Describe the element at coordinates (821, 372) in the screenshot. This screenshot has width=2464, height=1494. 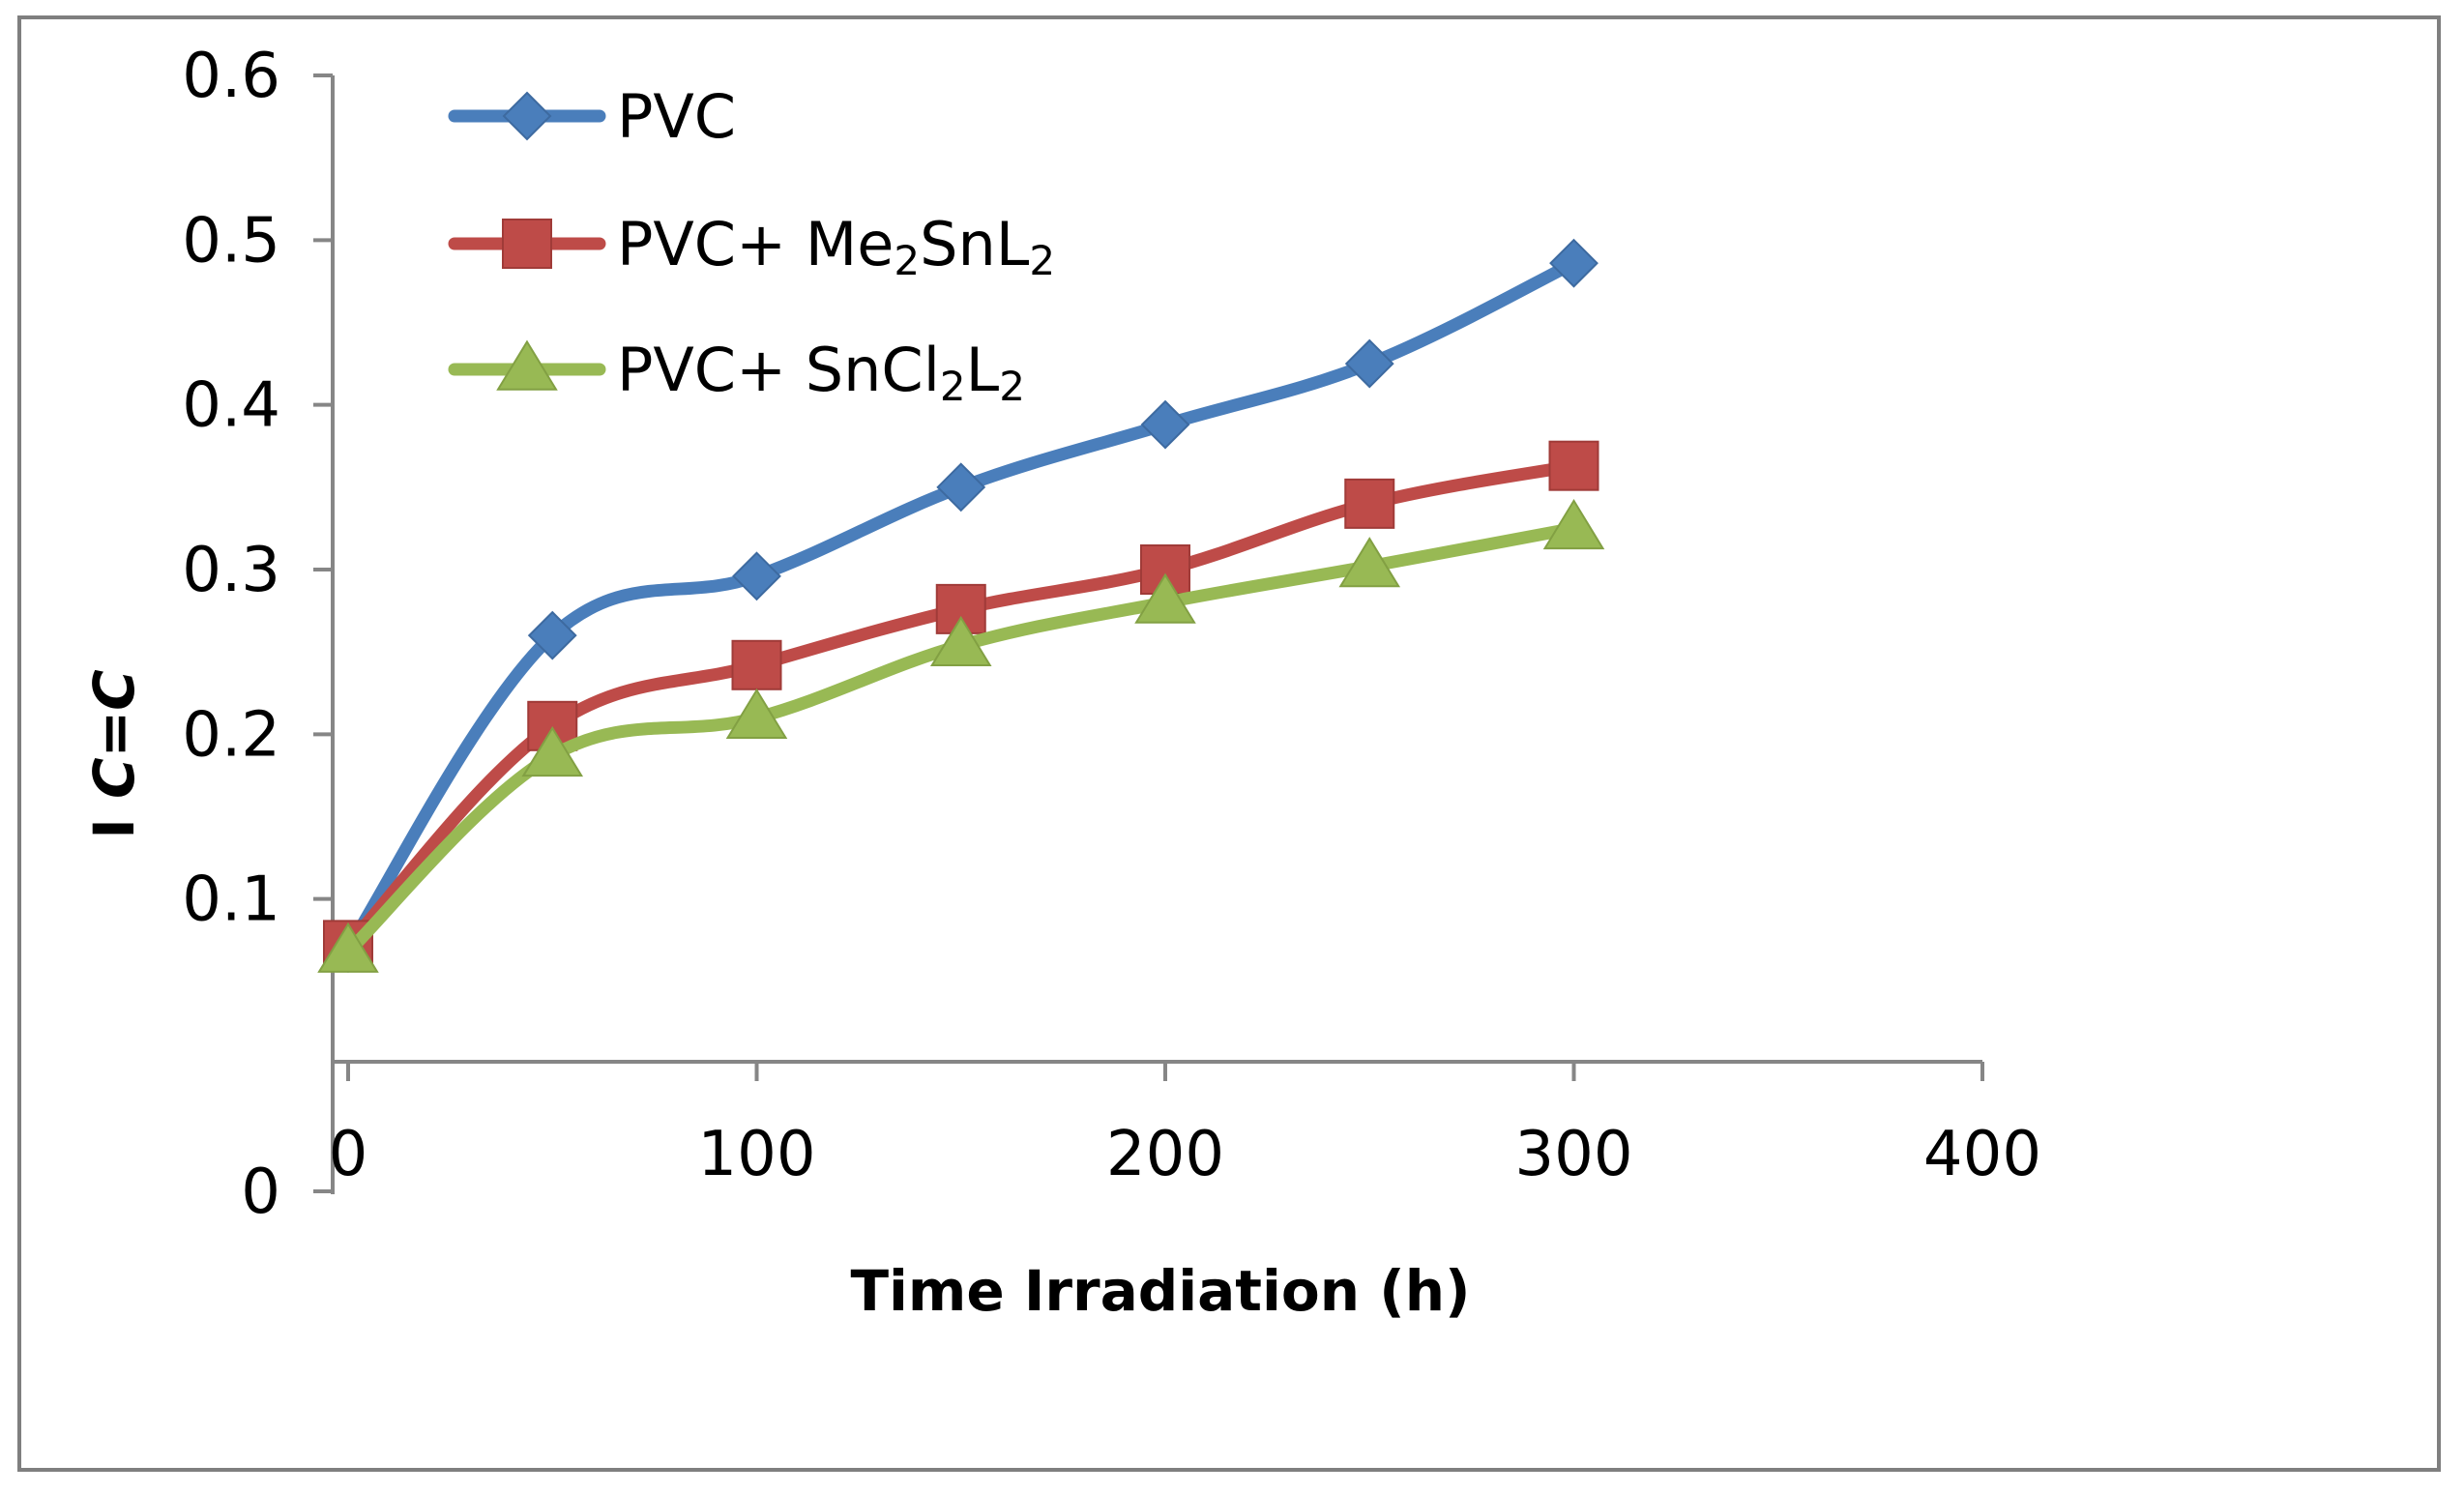
I see `legend-label: PVC+ SnCl2L2` at that location.